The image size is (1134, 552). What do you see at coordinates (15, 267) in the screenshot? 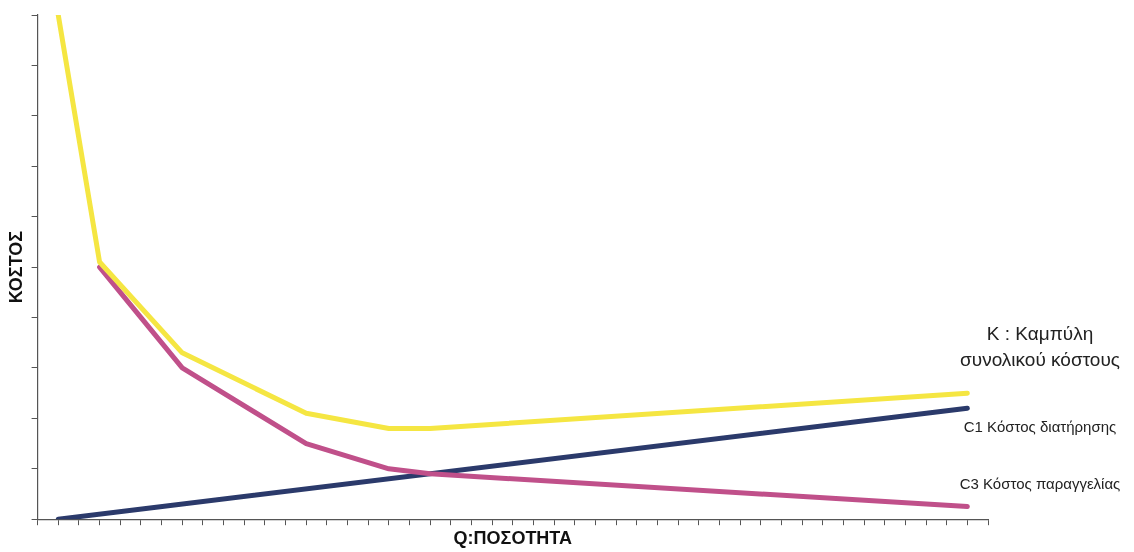
I see `y-axis-title: ΚΟΣΤΟΣ` at bounding box center [15, 267].